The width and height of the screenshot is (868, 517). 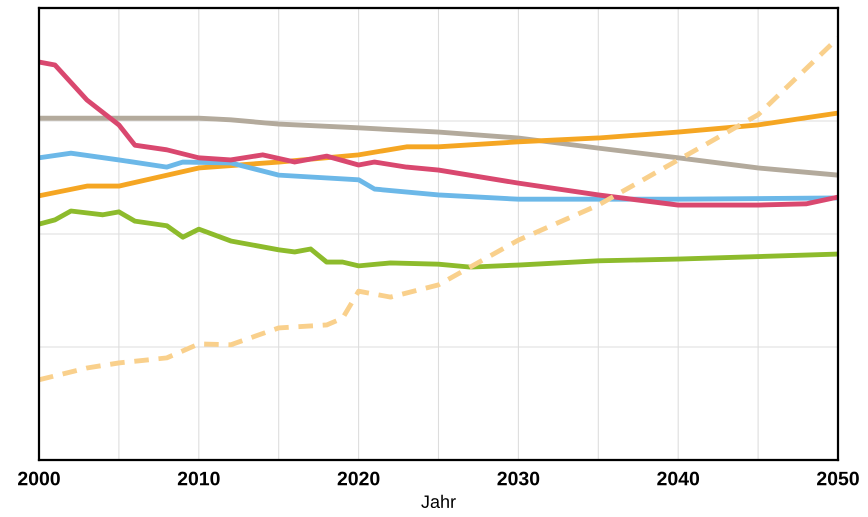 What do you see at coordinates (838, 479) in the screenshot?
I see `x-tick-label: 2050` at bounding box center [838, 479].